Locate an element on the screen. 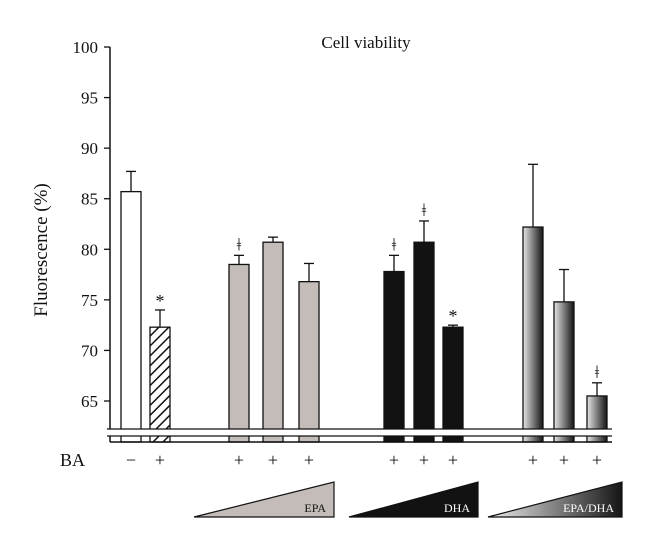 Image resolution: width=660 pixels, height=552 pixels. axis-break-band is located at coordinates (359, 432).